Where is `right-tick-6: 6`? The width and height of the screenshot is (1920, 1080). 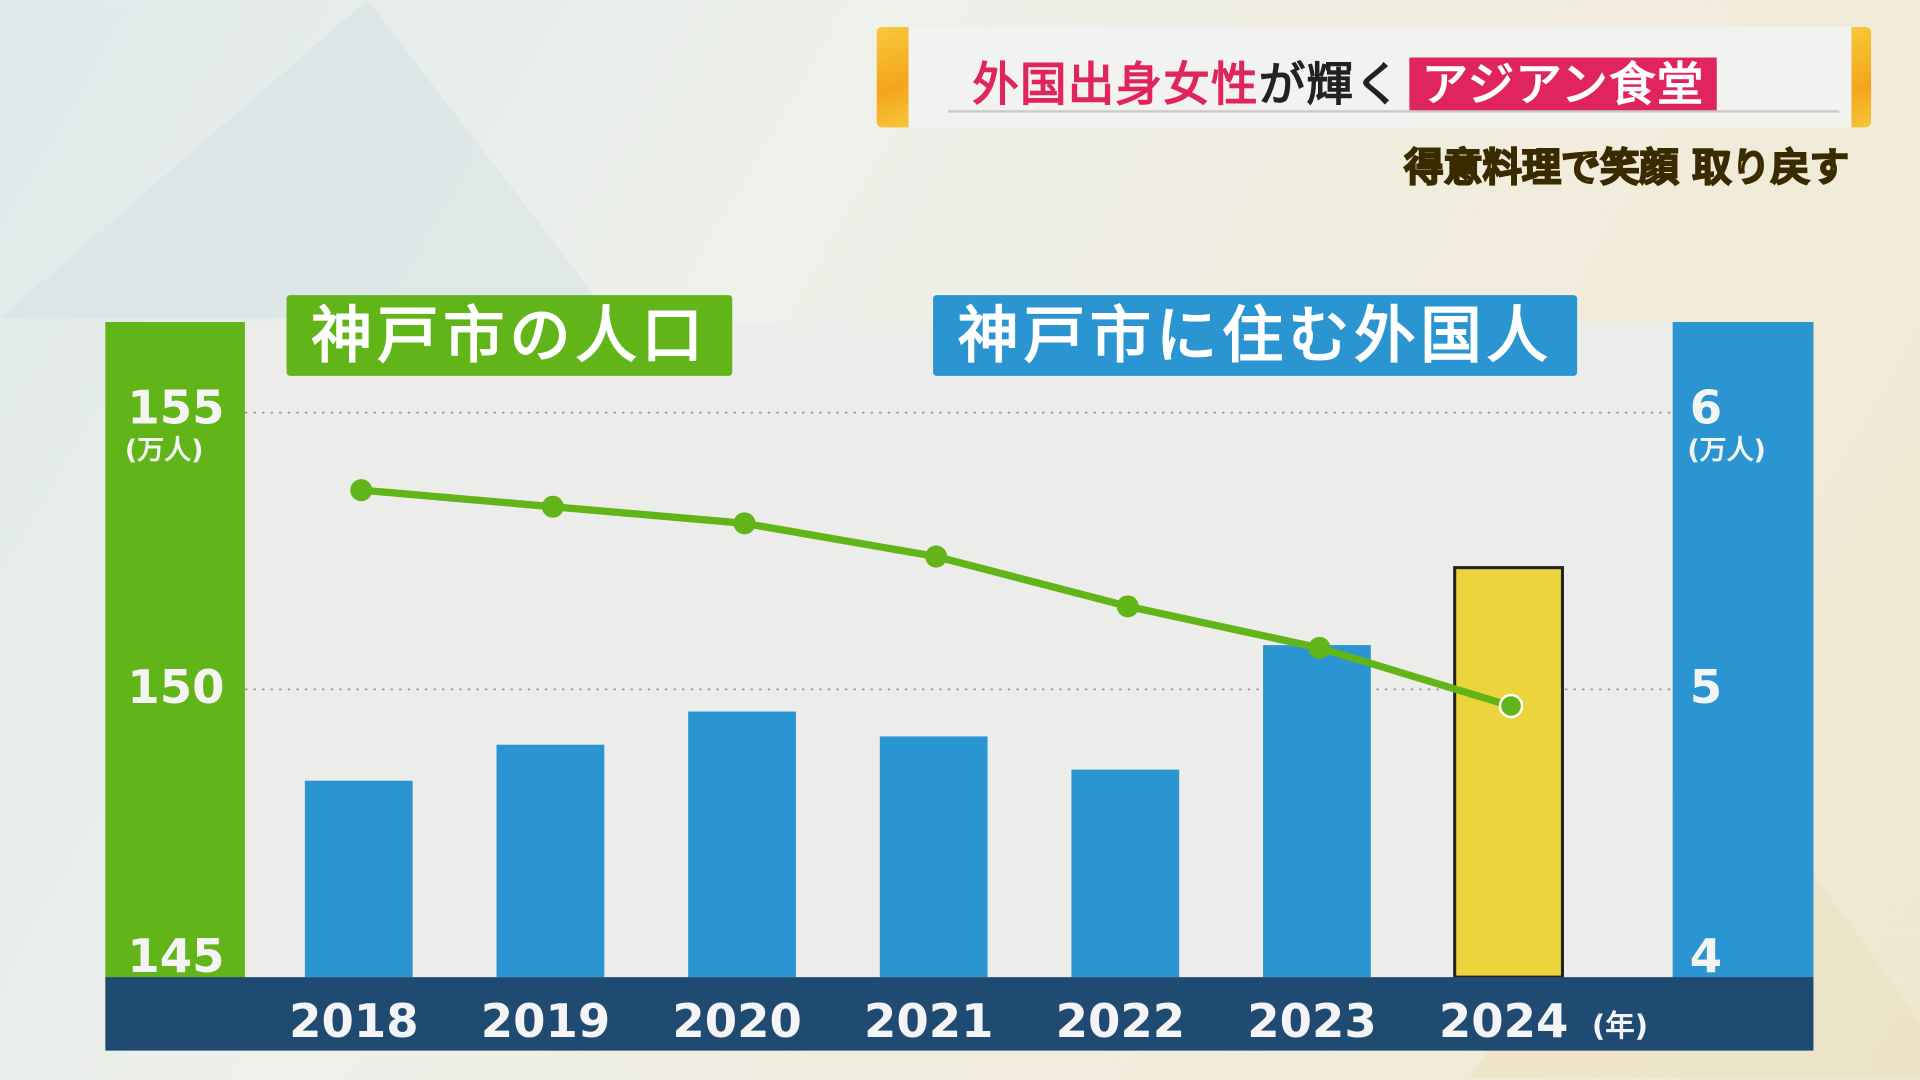
right-tick-6: 6 is located at coordinates (1706, 407).